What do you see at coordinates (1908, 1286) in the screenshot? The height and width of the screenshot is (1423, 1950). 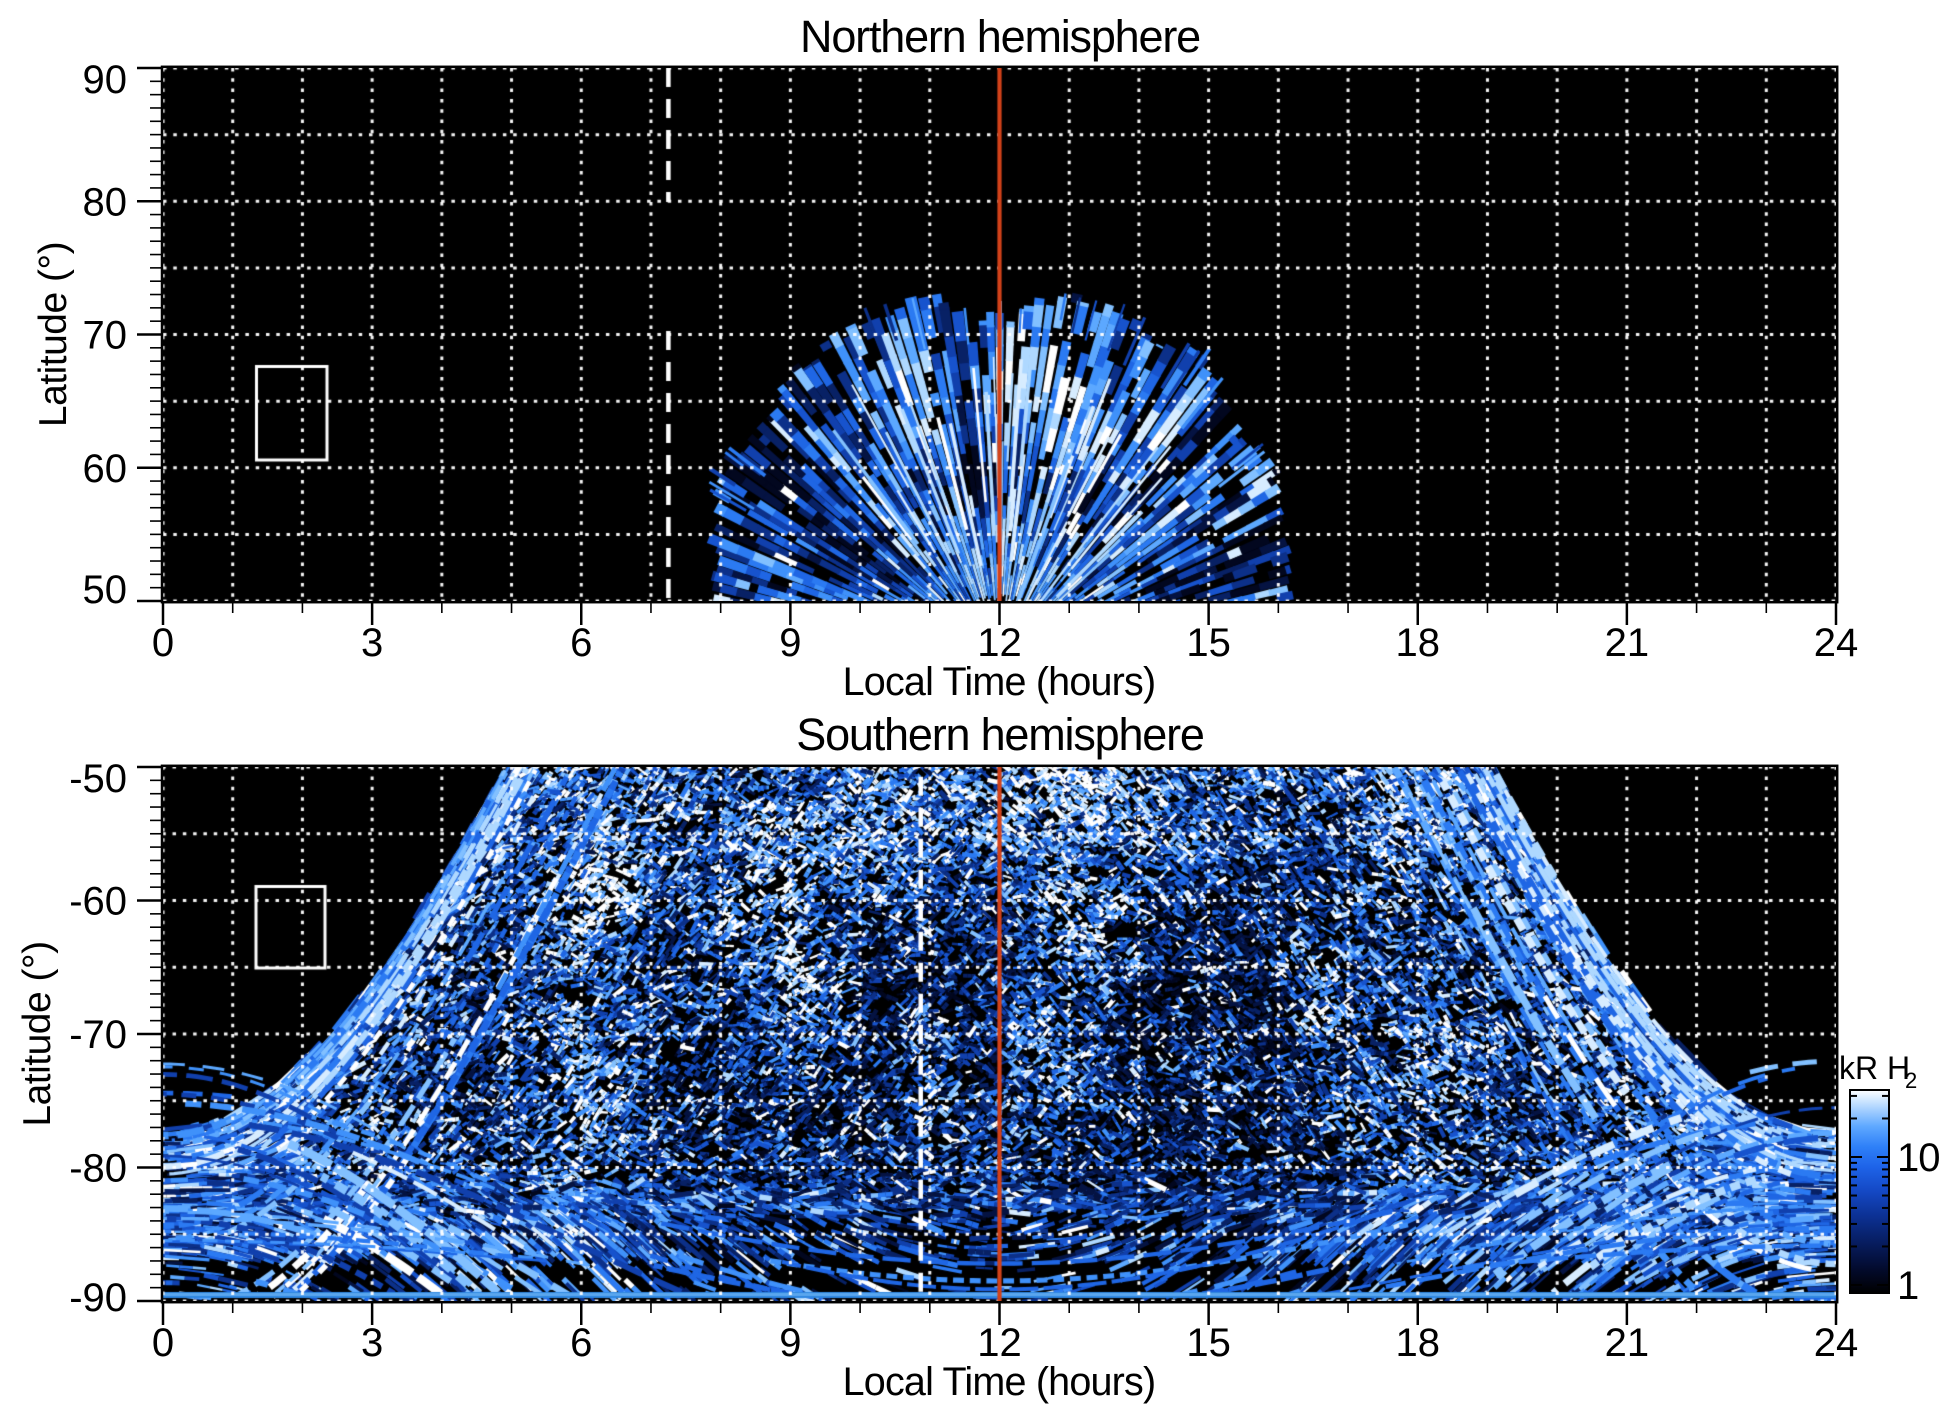 I see `svg-text: 1` at bounding box center [1908, 1286].